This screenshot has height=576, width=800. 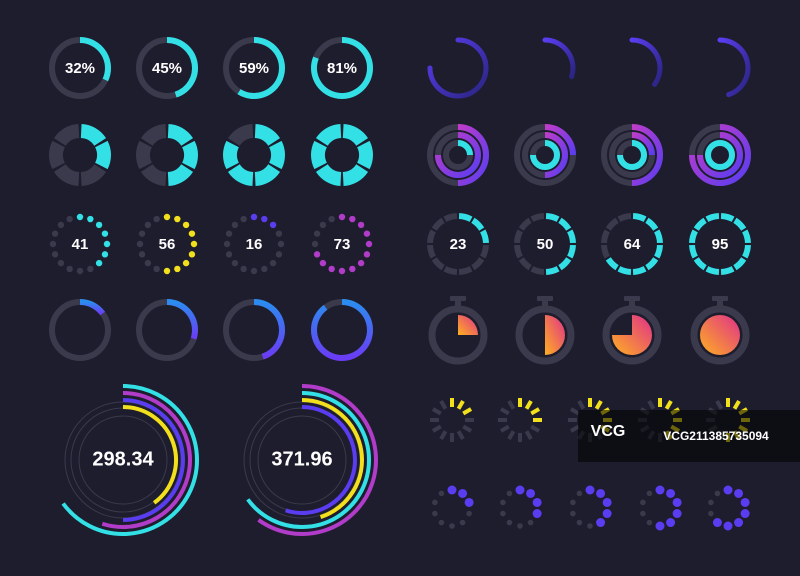 What do you see at coordinates (608, 431) in the screenshot?
I see `watermark-logo: VCG` at bounding box center [608, 431].